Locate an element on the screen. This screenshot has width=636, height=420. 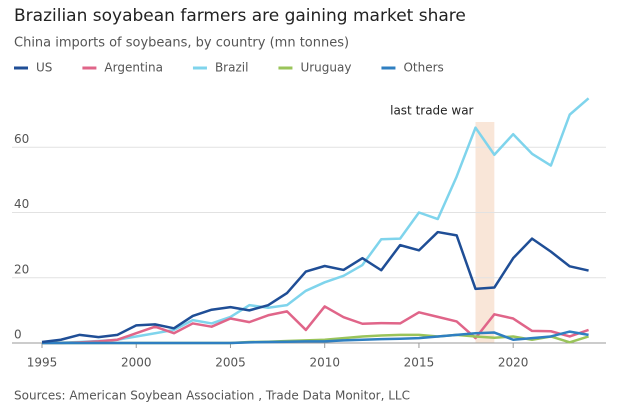
legend-label: Uruguay is located at coordinates (325, 68).